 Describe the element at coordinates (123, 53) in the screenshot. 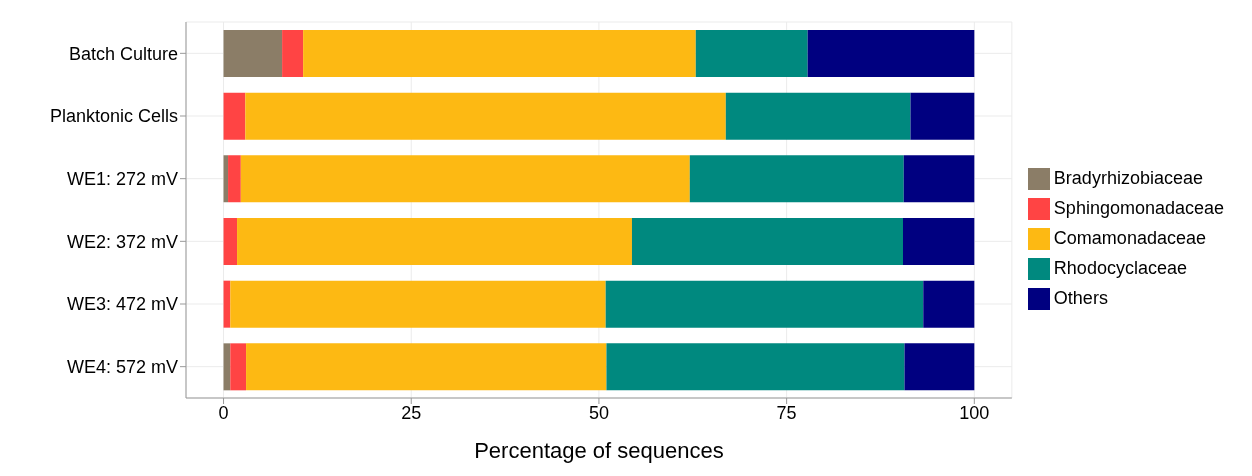

I see `y-tick-label: Batch Culture` at that location.